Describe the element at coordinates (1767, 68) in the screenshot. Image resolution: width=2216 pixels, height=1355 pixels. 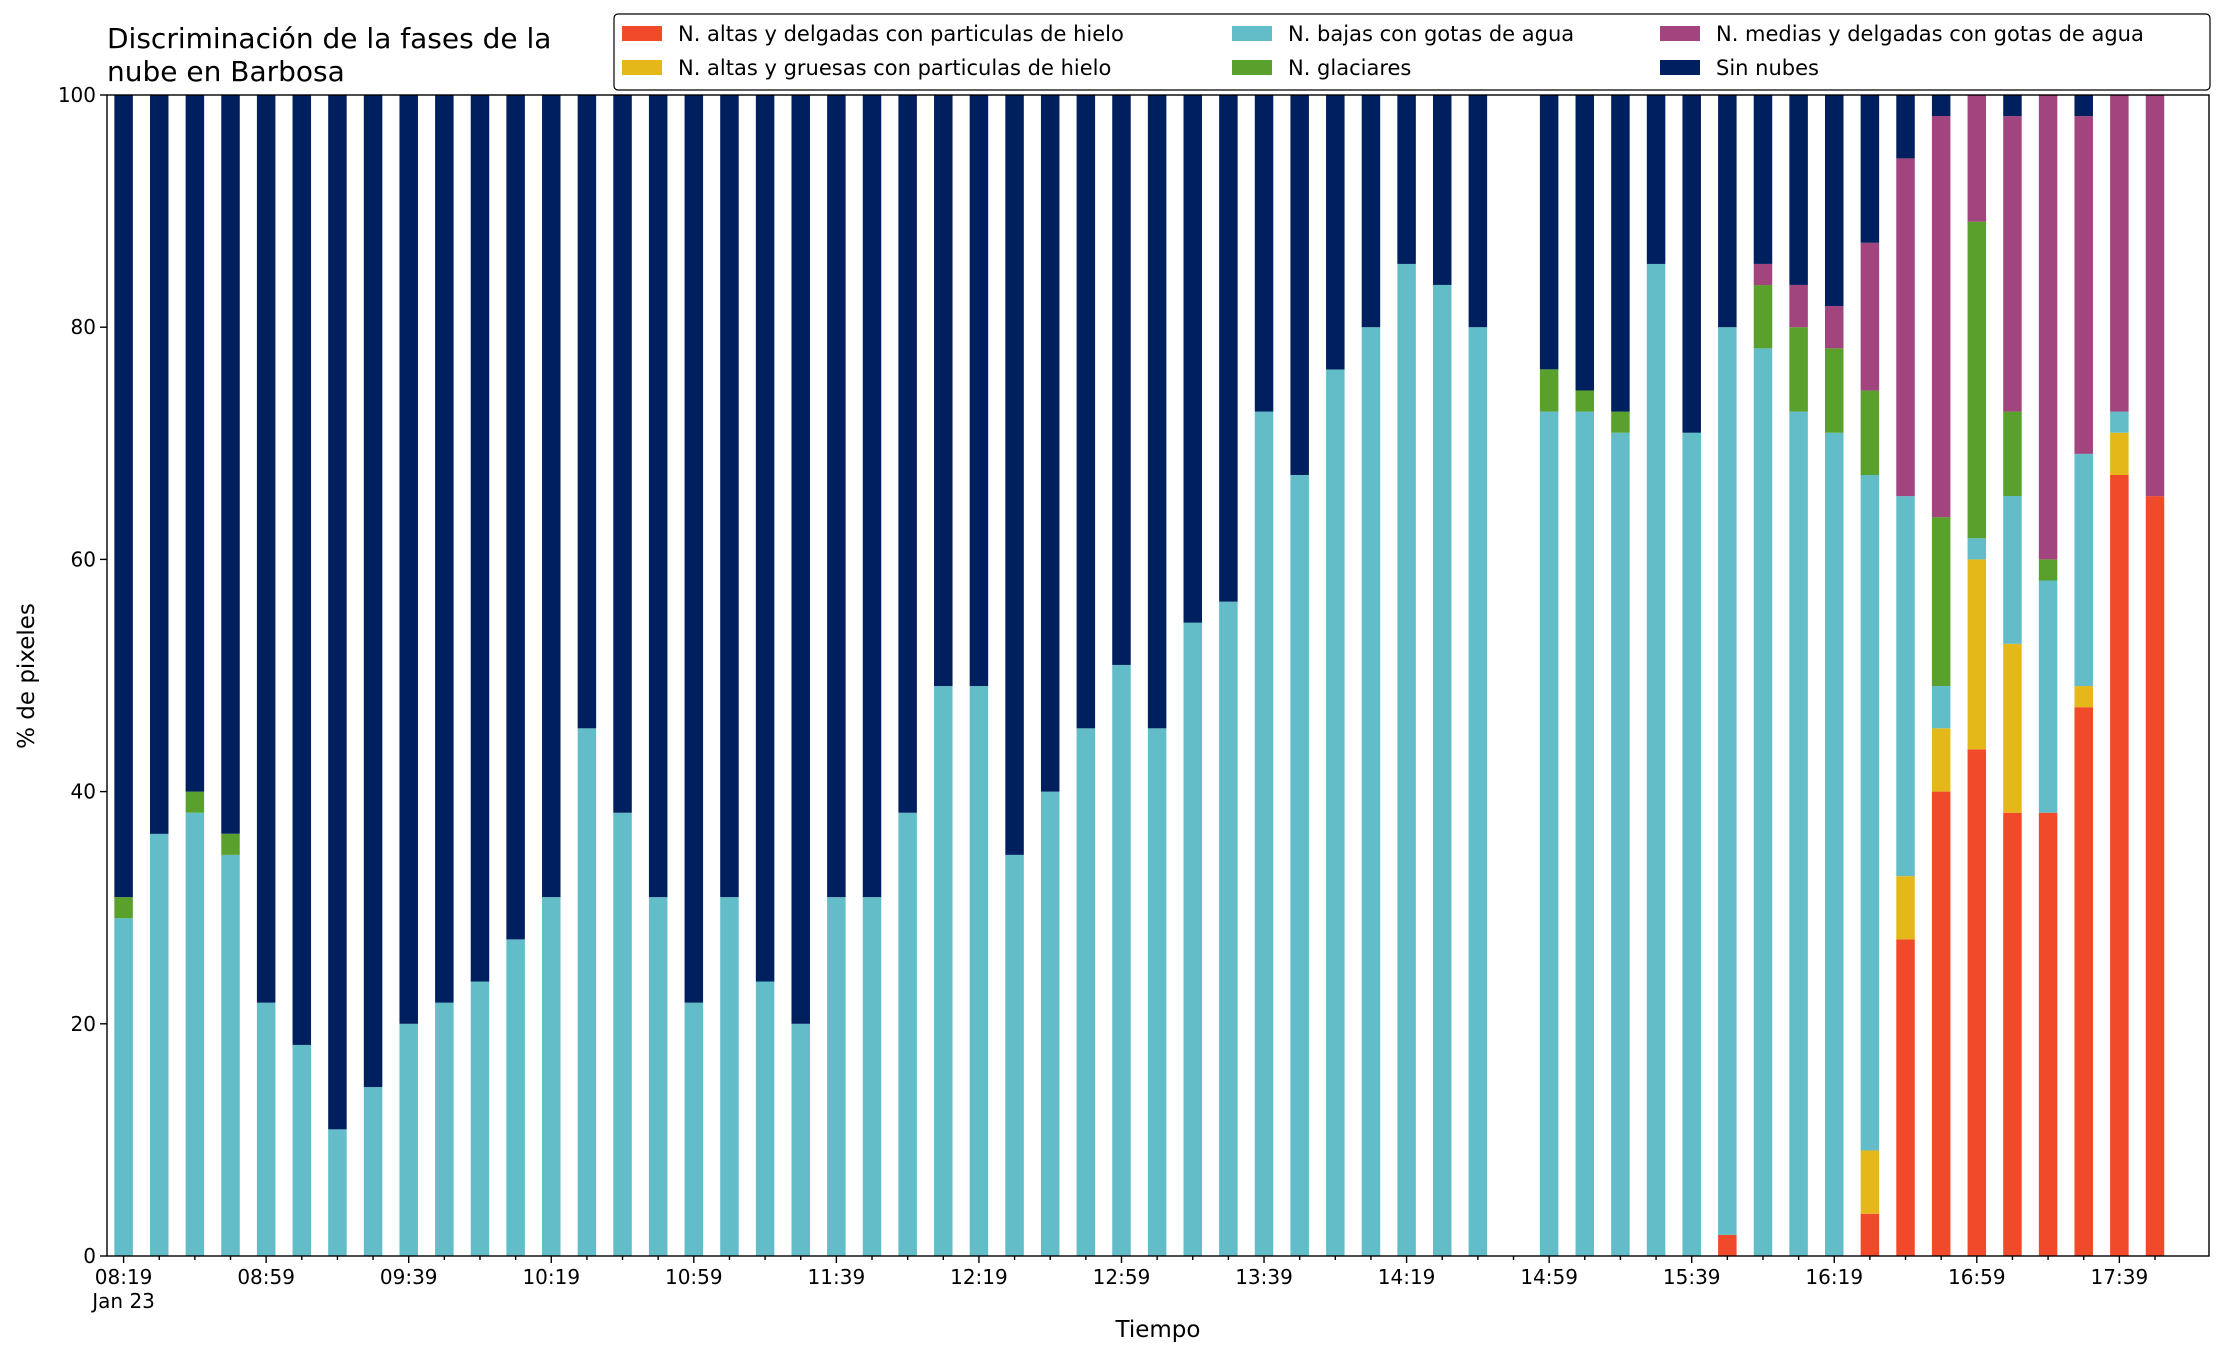
I see `legend-label: Sin nubes` at that location.